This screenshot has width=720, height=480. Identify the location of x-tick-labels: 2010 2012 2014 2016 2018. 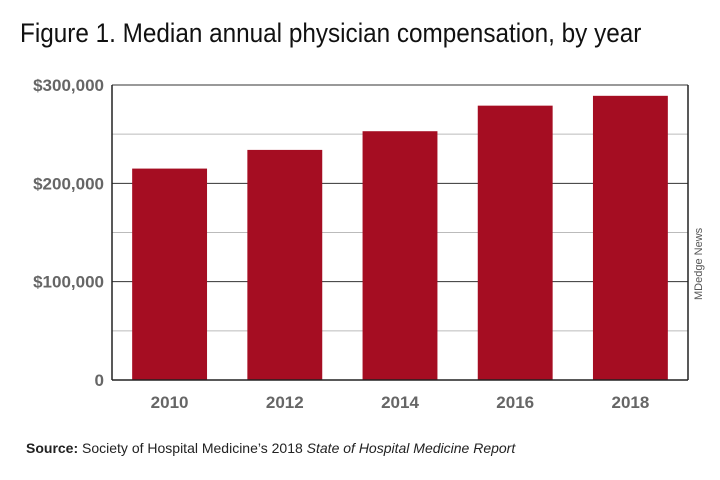
(400, 402).